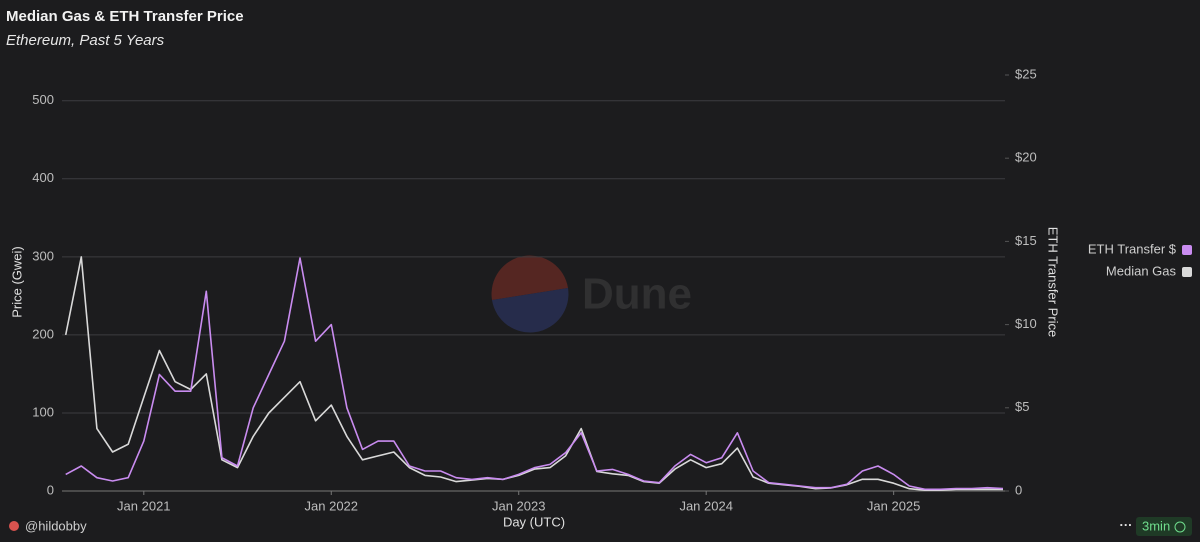 This screenshot has height=542, width=1200. What do you see at coordinates (894, 505) in the screenshot?
I see `x-tick-label: Jan 2025` at bounding box center [894, 505].